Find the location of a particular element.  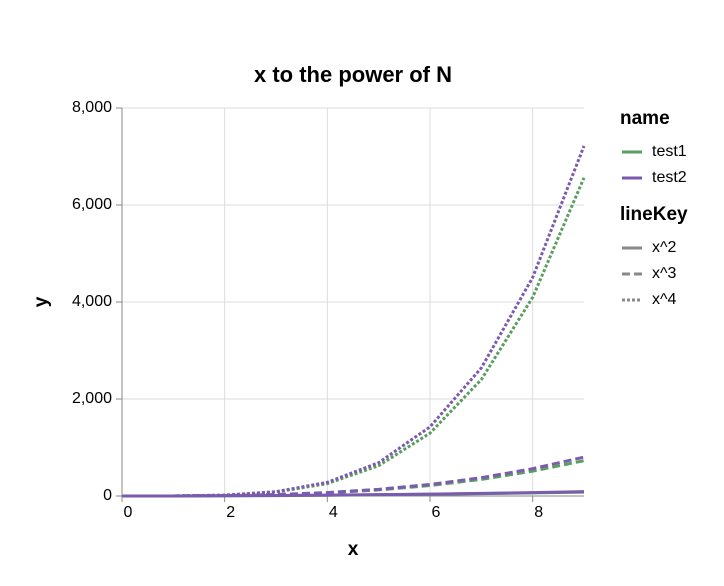

x-tick-label: 2 is located at coordinates (230, 512).